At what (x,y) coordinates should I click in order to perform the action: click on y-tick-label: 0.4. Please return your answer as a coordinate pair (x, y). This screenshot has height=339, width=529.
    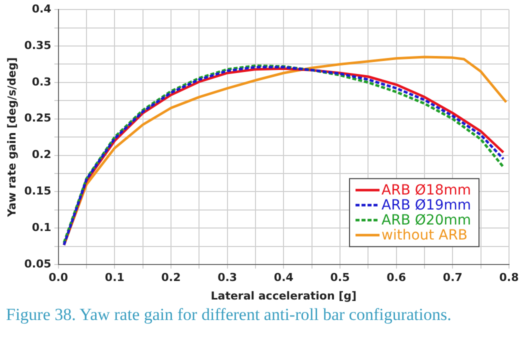
    Looking at the image, I should click on (42, 9).